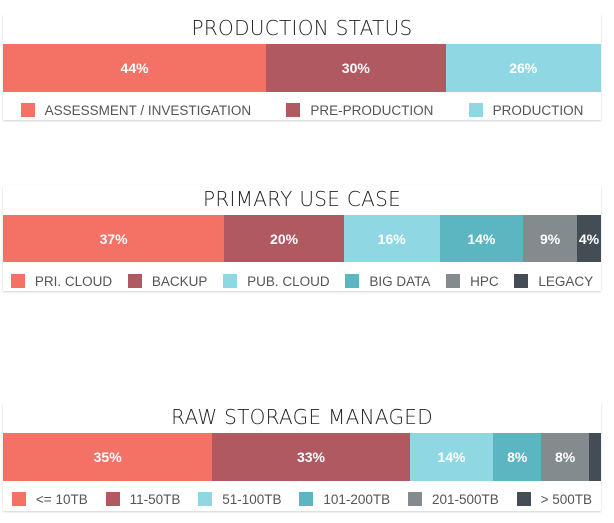 This screenshot has height=523, width=614. I want to click on bar-segment: 33%, so click(311, 457).